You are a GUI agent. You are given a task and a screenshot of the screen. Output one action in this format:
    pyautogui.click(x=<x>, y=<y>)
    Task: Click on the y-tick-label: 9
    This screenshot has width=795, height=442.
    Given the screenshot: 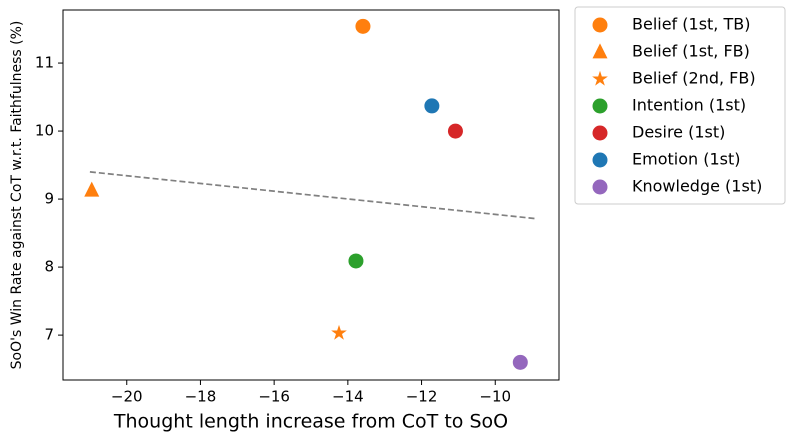 What is the action you would take?
    pyautogui.click(x=49, y=199)
    